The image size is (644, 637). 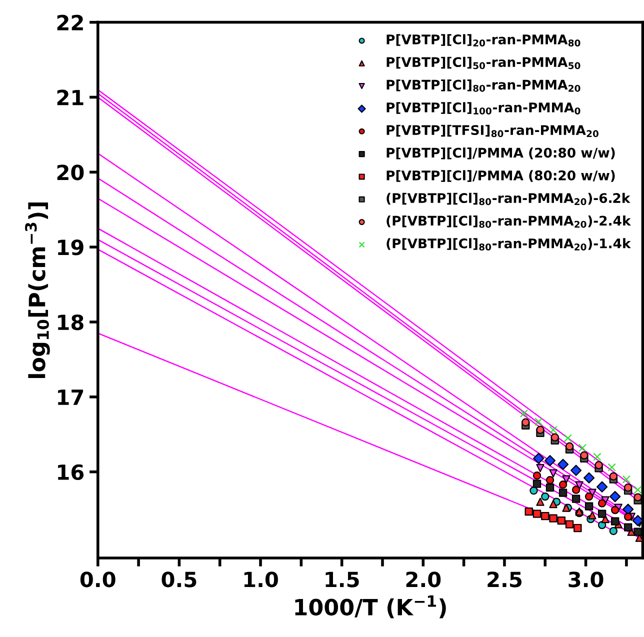 I want to click on x-axis-title: 1000/T (K$^{−1}$), so click(x=370, y=606).